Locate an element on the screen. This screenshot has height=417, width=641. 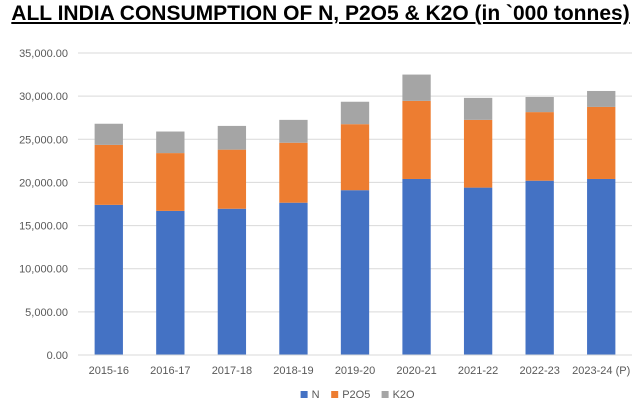
y-tick-label: 25,000.00 is located at coordinates (43, 140).